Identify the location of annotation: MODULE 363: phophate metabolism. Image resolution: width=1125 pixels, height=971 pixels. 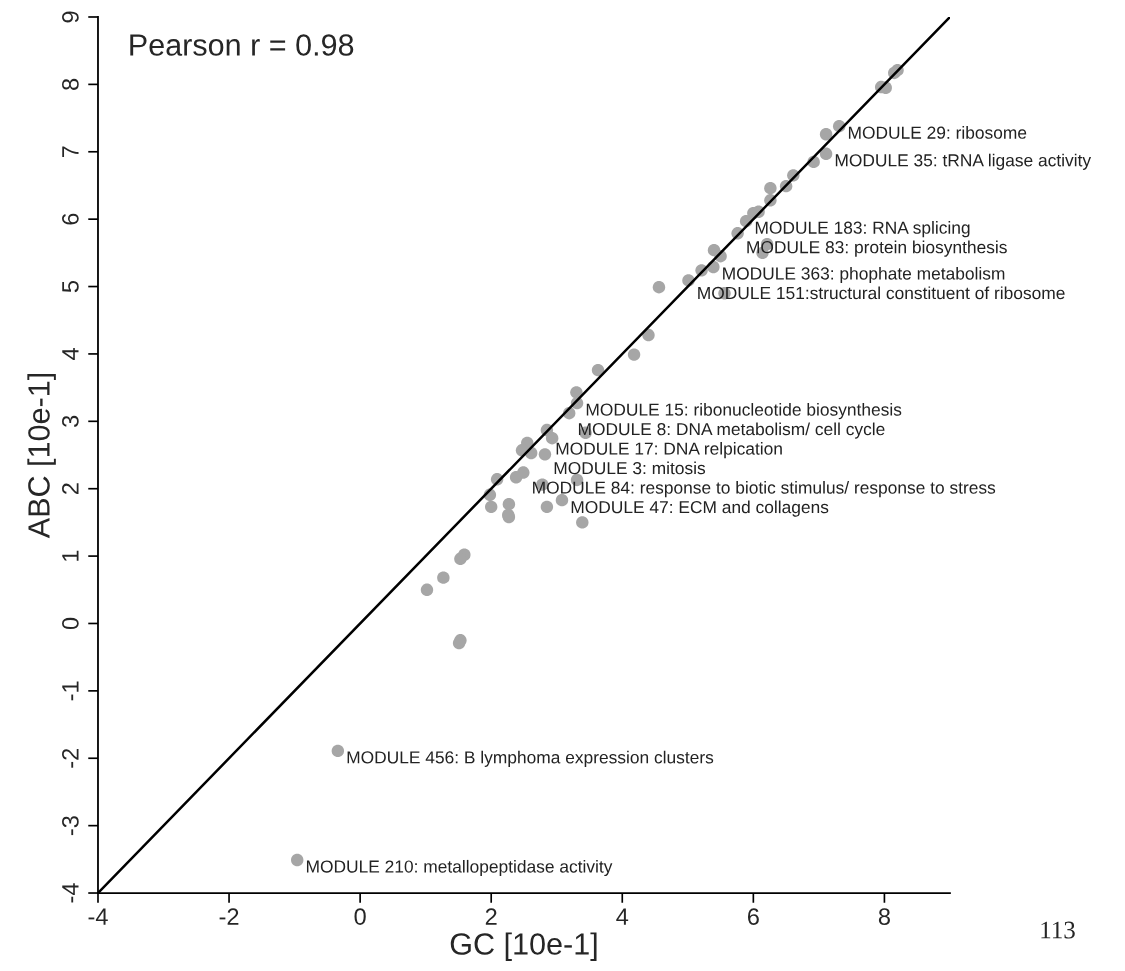
(864, 275).